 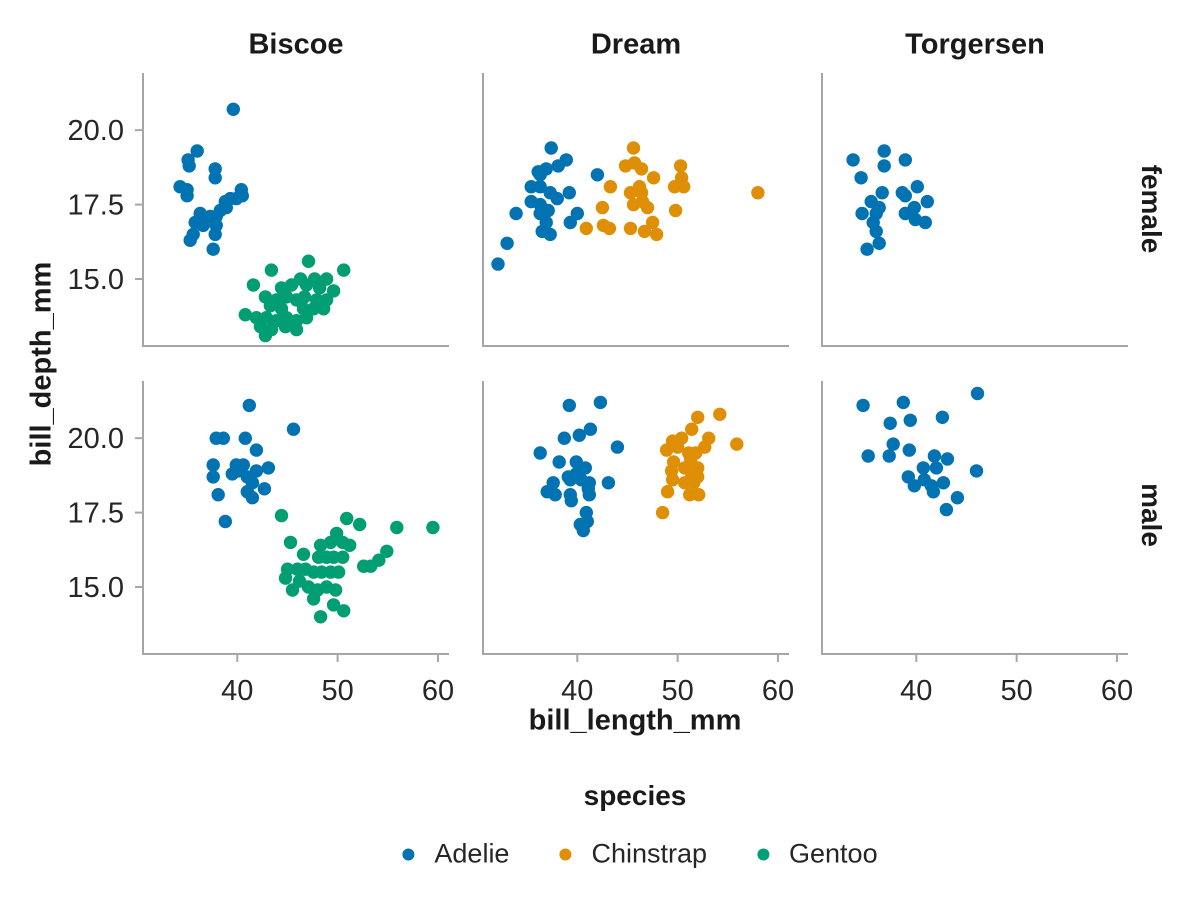 What do you see at coordinates (96, 514) in the screenshot?
I see `y-tick-label: 17.5` at bounding box center [96, 514].